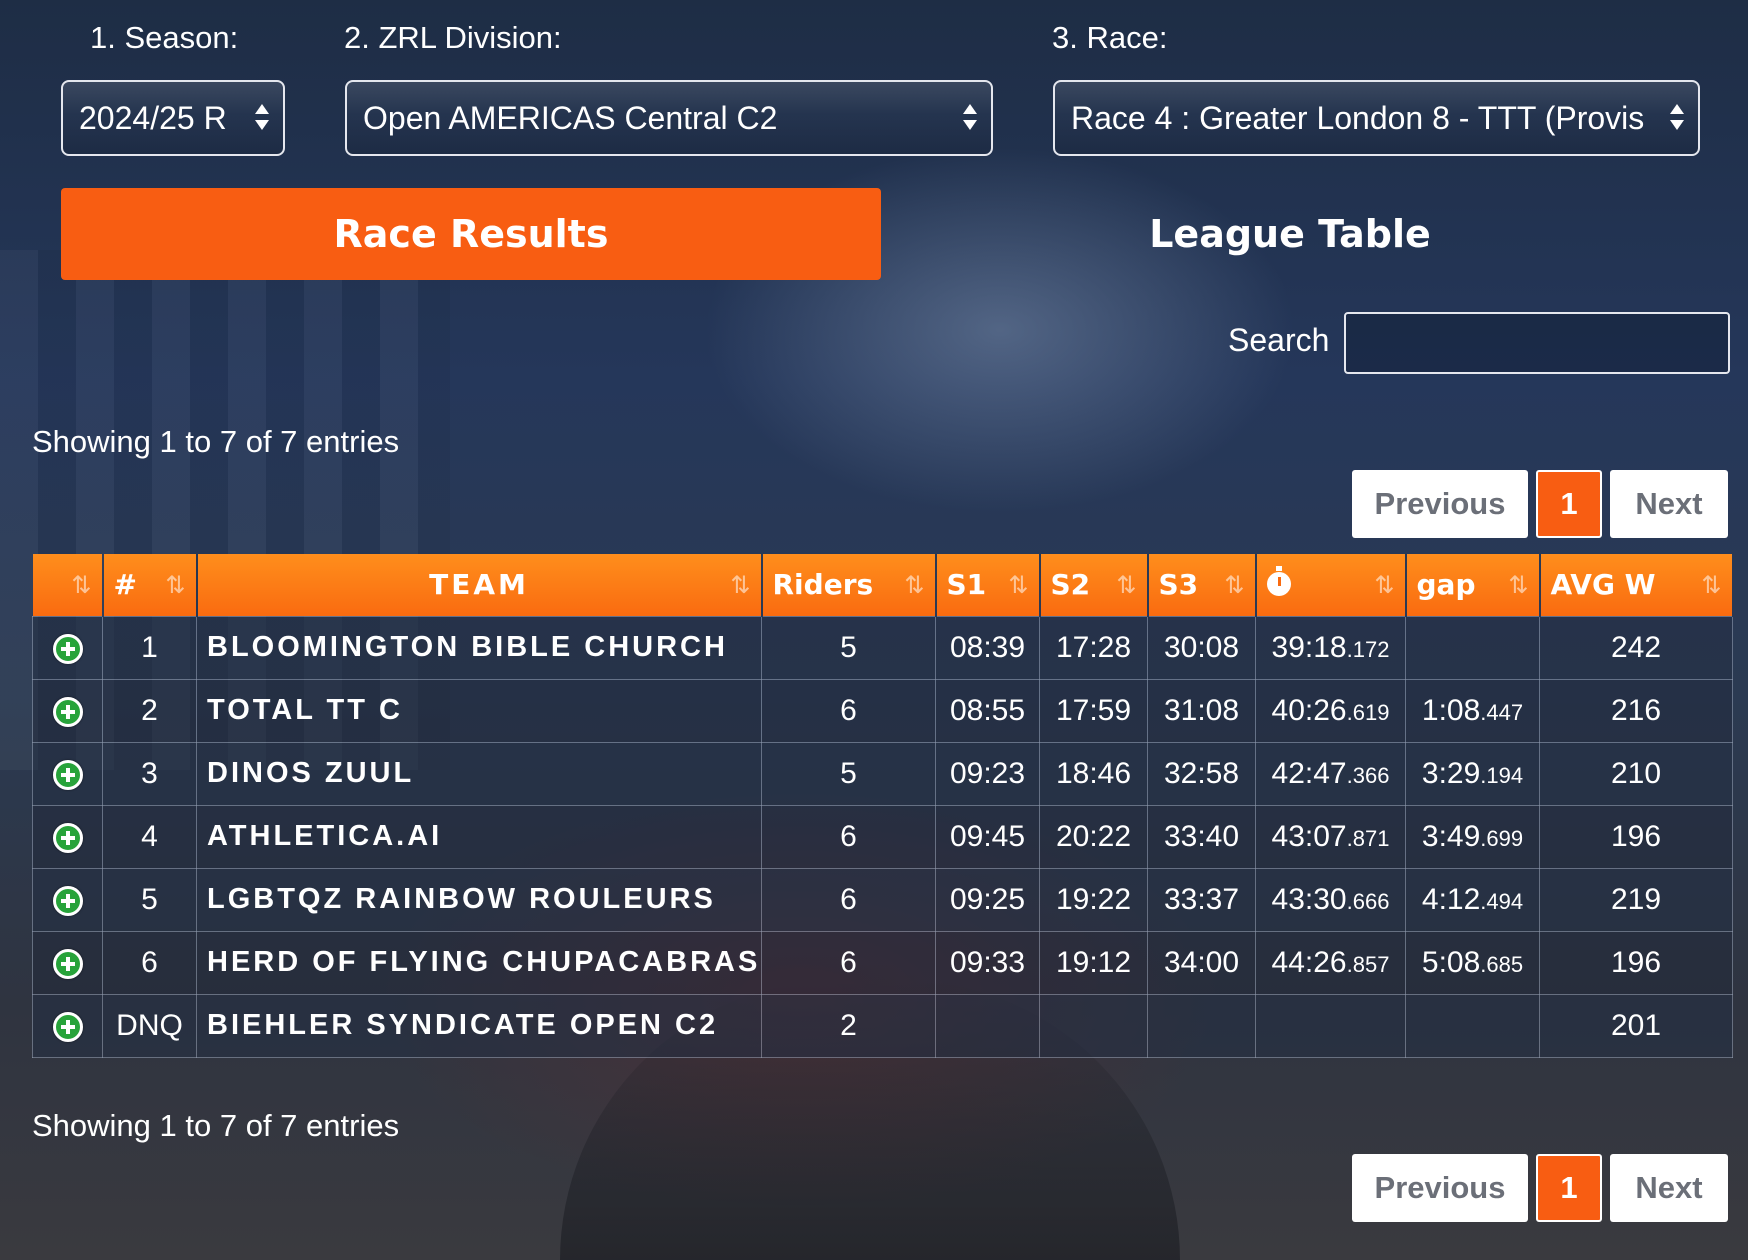  Describe the element at coordinates (173, 118) in the screenshot. I see `season-select: 2024/25 R` at that location.